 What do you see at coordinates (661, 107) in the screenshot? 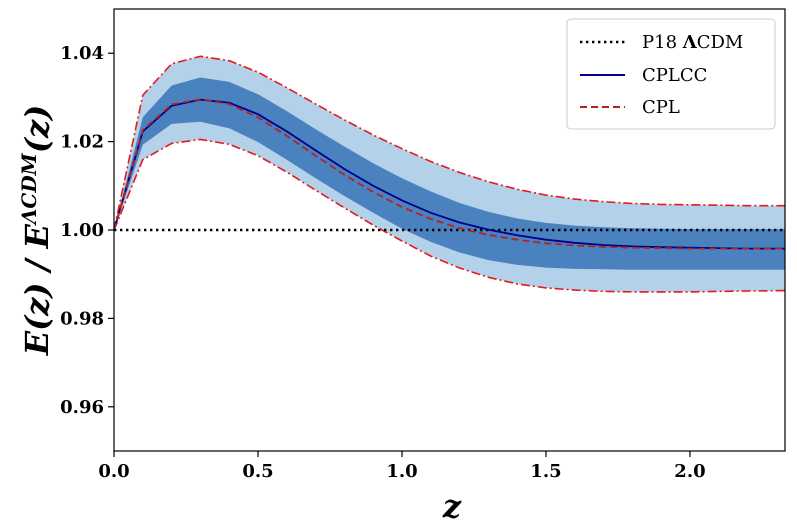
I see `legend-label-cpl: CPL` at bounding box center [661, 107].